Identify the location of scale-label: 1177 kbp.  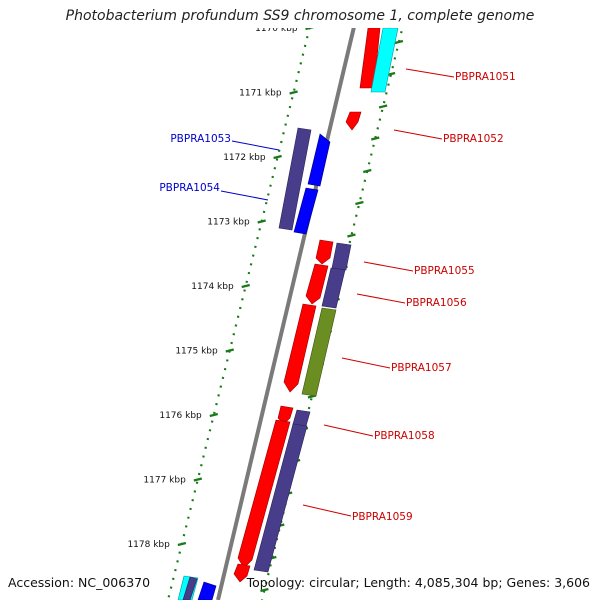
(164, 481).